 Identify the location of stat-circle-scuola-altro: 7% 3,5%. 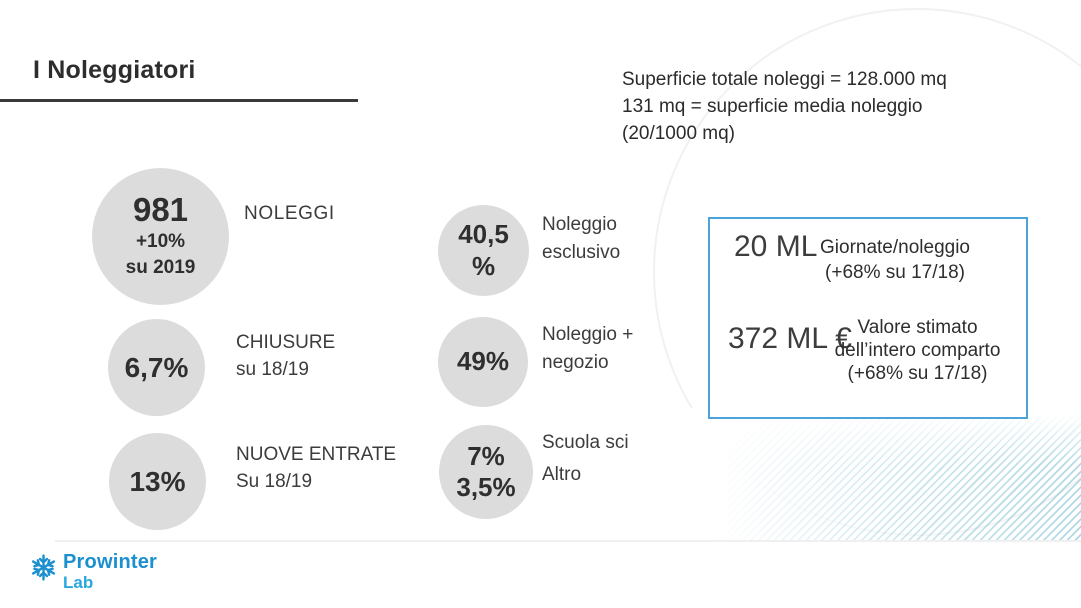
(486, 472).